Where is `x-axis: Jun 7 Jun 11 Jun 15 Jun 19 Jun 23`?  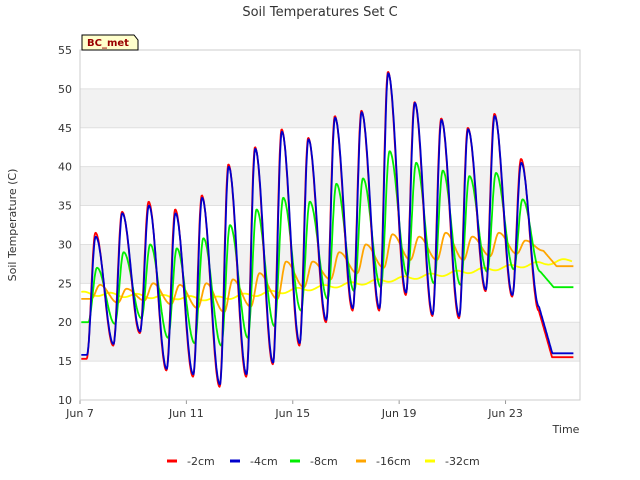
x-axis: Jun 7 Jun 11 Jun 15 Jun 19 Jun 23 is located at coordinates (294, 410).